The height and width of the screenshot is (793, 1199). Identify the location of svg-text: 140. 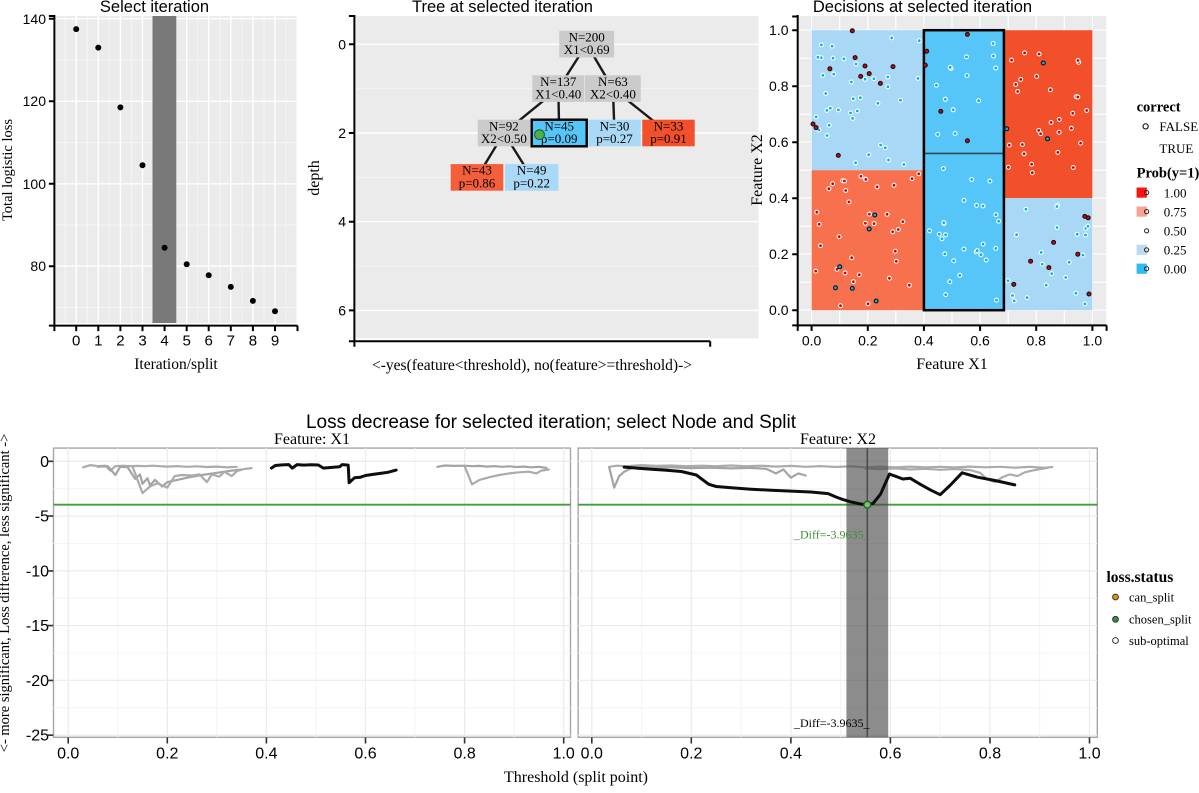
(35, 19).